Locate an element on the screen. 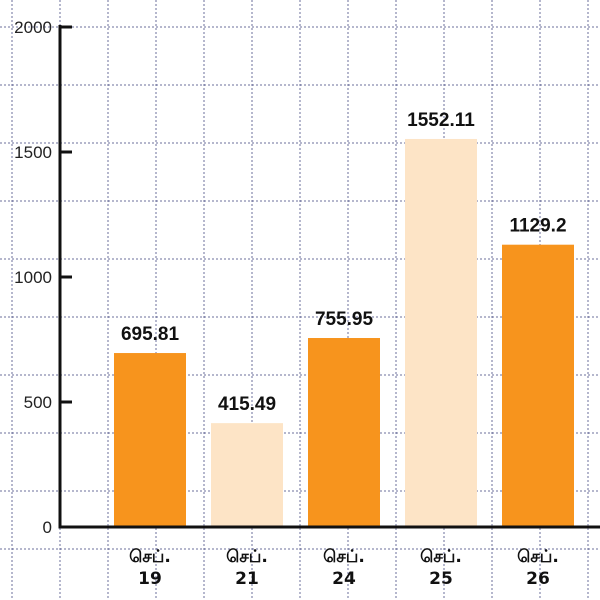 This screenshot has width=600, height=600. data-label: 1552.11 is located at coordinates (441, 120).